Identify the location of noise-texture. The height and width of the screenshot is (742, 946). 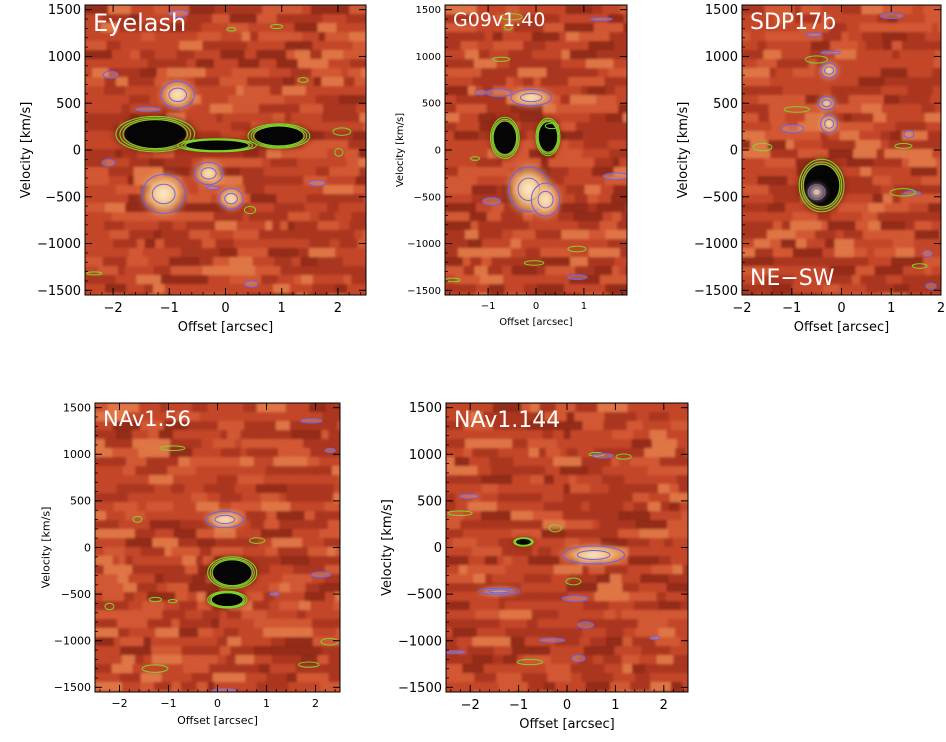
(225, 150).